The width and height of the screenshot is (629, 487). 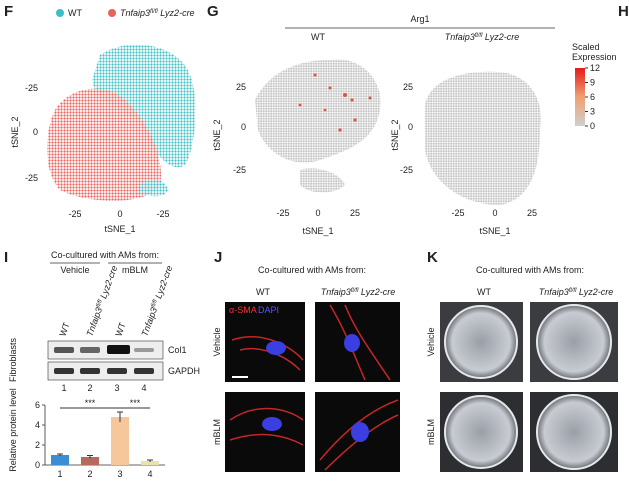 I want to click on panel-label: H, so click(x=623, y=11).